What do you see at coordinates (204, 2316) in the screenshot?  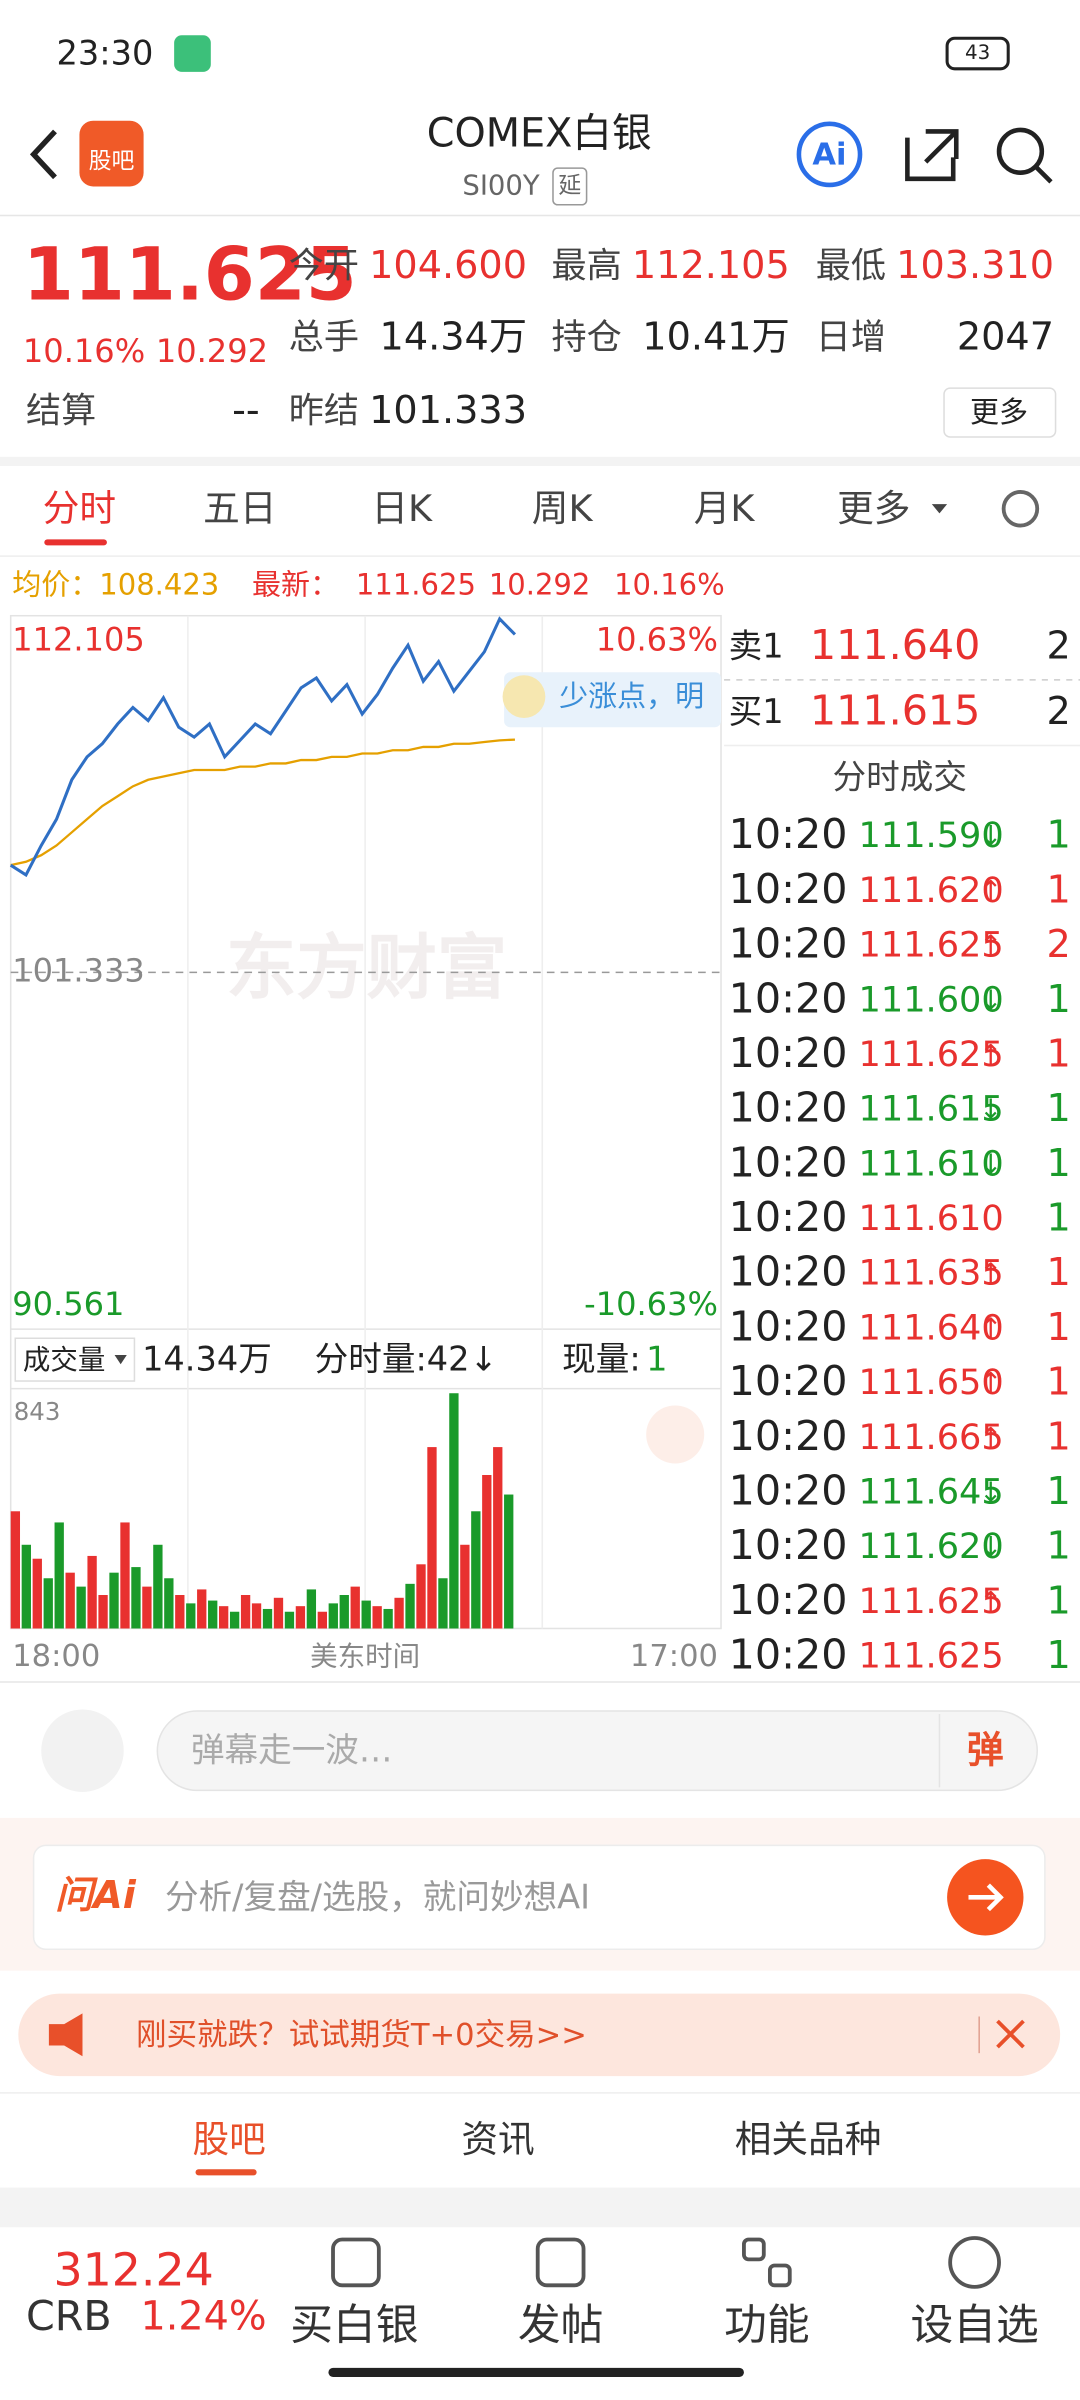 I see `crb-pct: 1.24%` at bounding box center [204, 2316].